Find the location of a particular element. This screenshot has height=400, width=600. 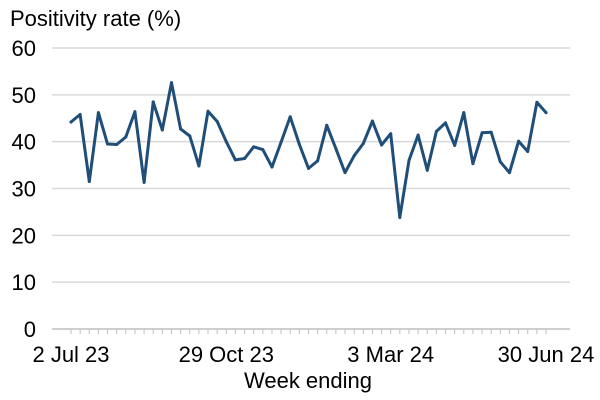

y-tick-label-60: 60 is located at coordinates (24, 48).